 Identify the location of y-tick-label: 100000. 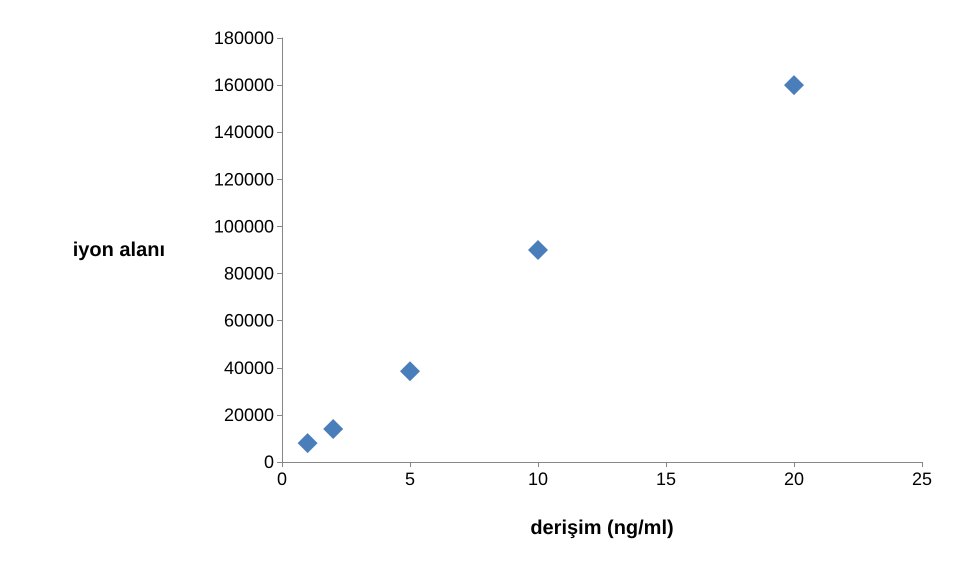
(244, 226).